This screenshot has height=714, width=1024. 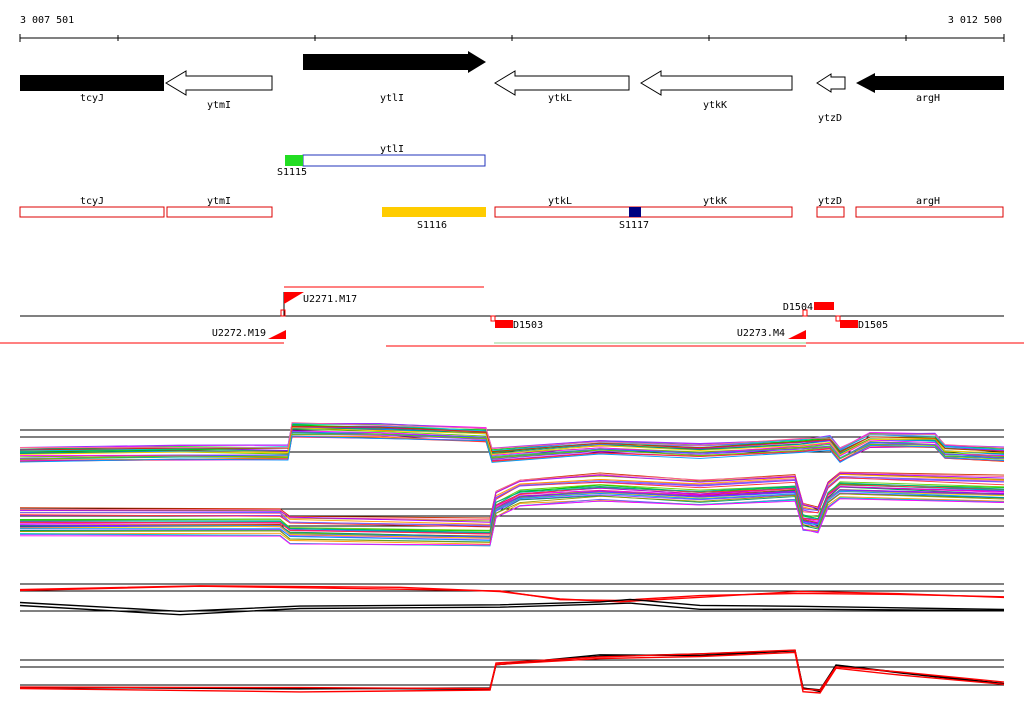 What do you see at coordinates (831, 98) in the screenshot?
I see `gene-ytzD: ytzD` at bounding box center [831, 98].